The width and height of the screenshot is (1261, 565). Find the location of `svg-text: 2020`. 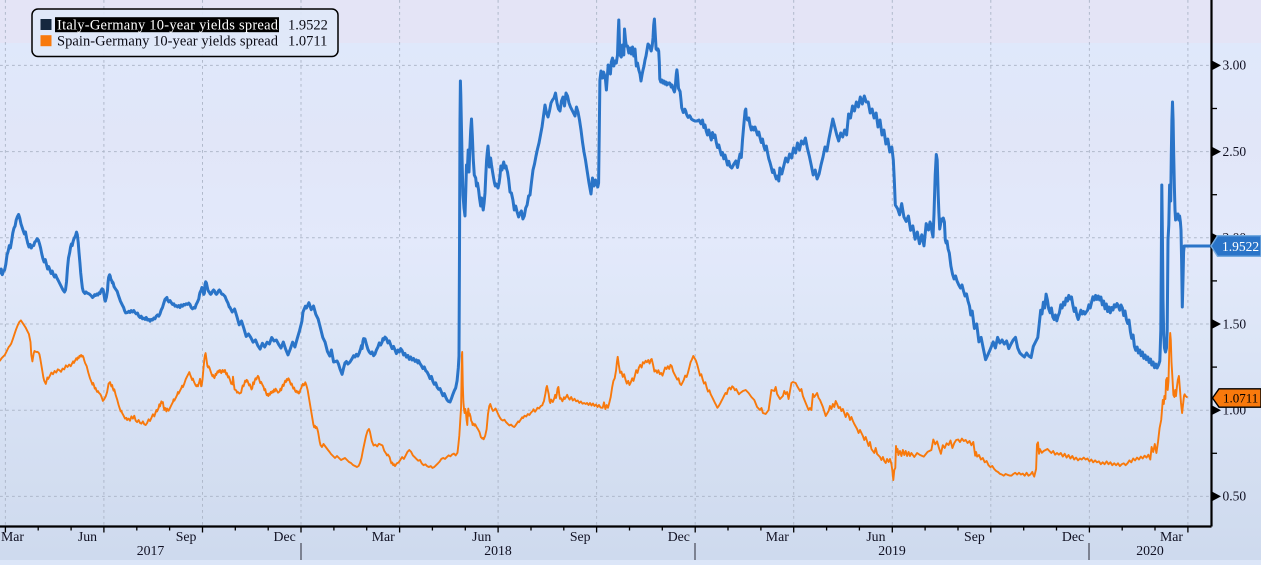

svg-text: 2020 is located at coordinates (1150, 550).